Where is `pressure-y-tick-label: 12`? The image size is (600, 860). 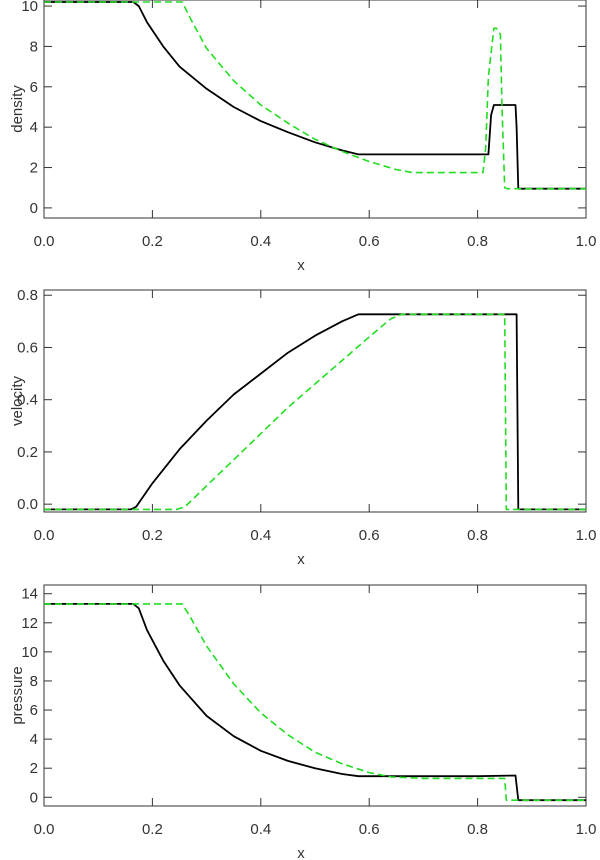 pressure-y-tick-label: 12 is located at coordinates (29, 623).